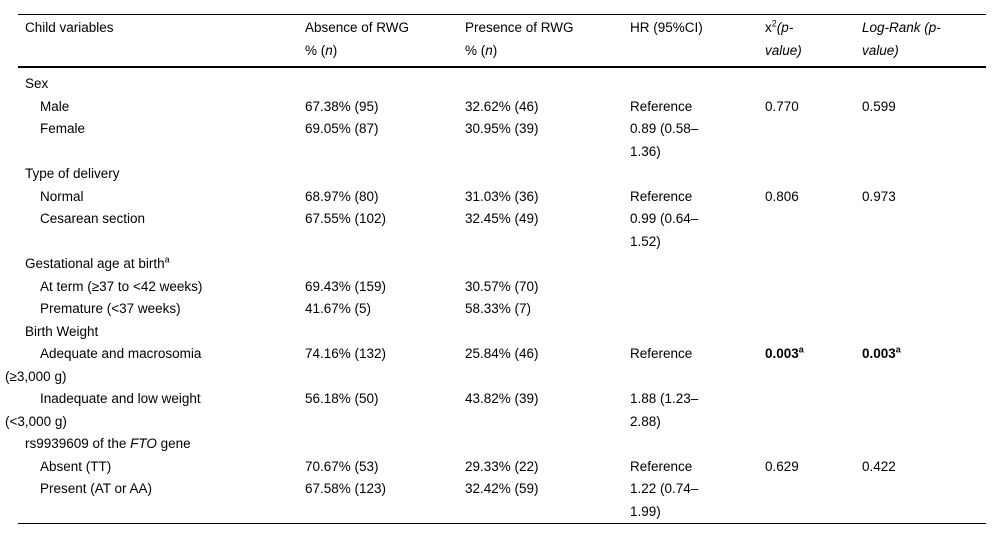 The height and width of the screenshot is (541, 1000). Describe the element at coordinates (502, 353) in the screenshot. I see `cell-presence: 25.84% (46)` at that location.